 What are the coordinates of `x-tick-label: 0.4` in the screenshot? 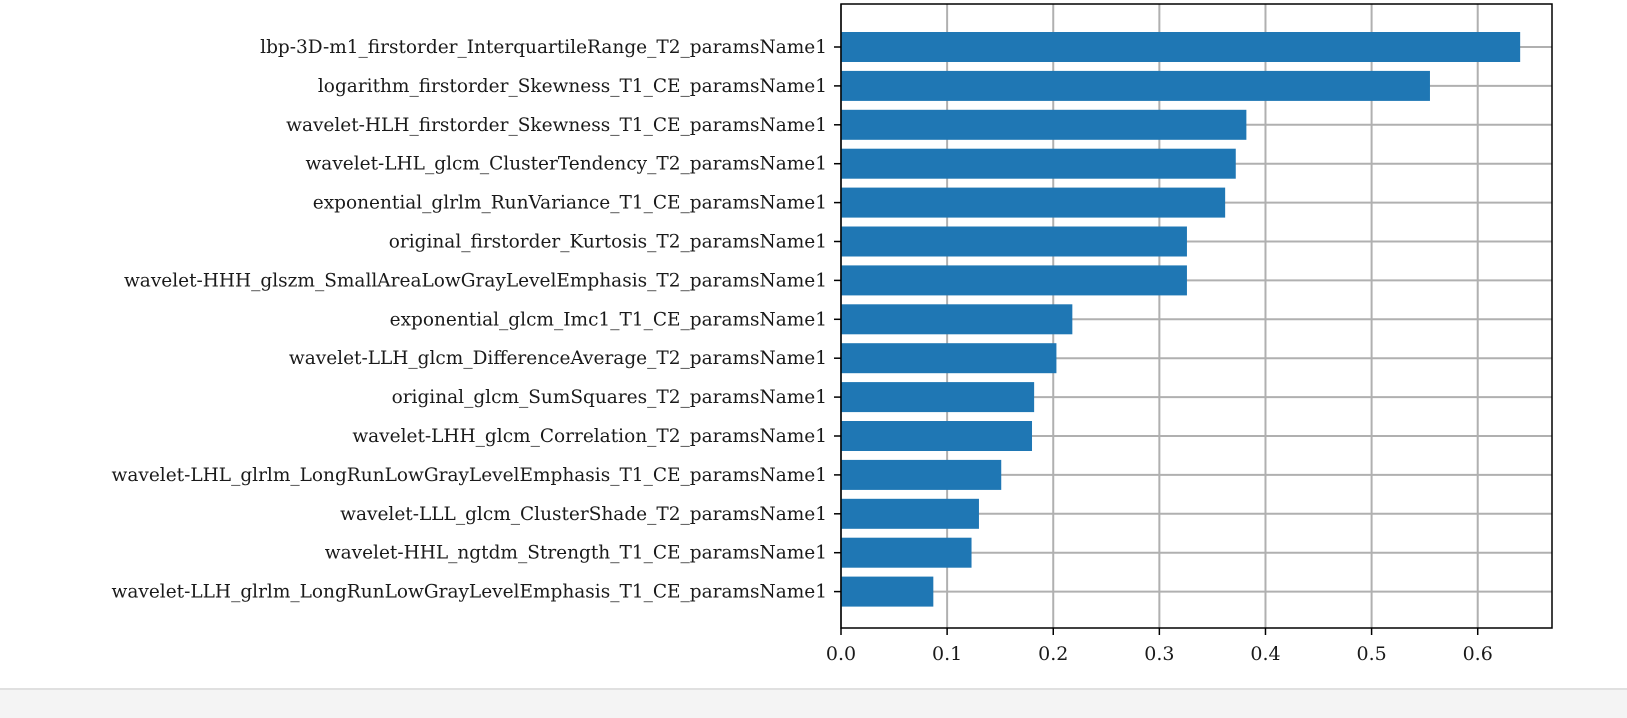 It's located at (1265, 654).